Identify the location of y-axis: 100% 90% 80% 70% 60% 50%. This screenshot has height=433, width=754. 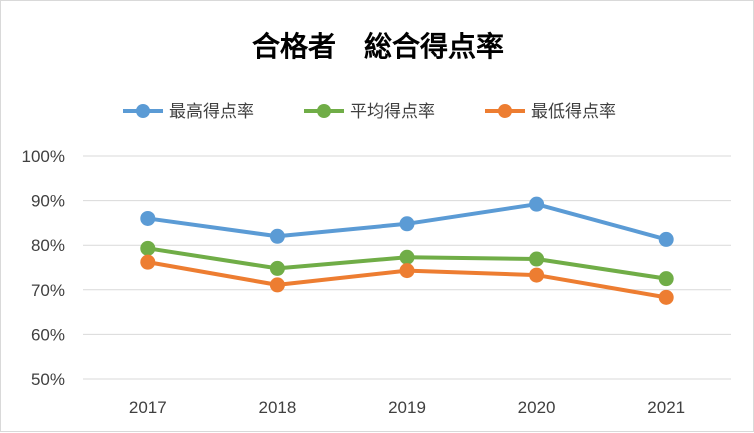
(43, 268).